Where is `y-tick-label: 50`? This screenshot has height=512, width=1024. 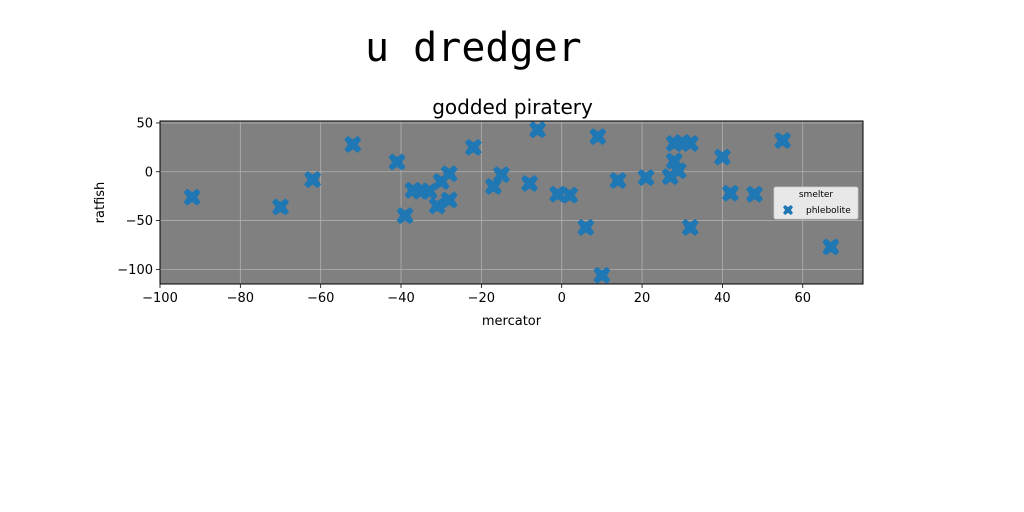 y-tick-label: 50 is located at coordinates (144, 123).